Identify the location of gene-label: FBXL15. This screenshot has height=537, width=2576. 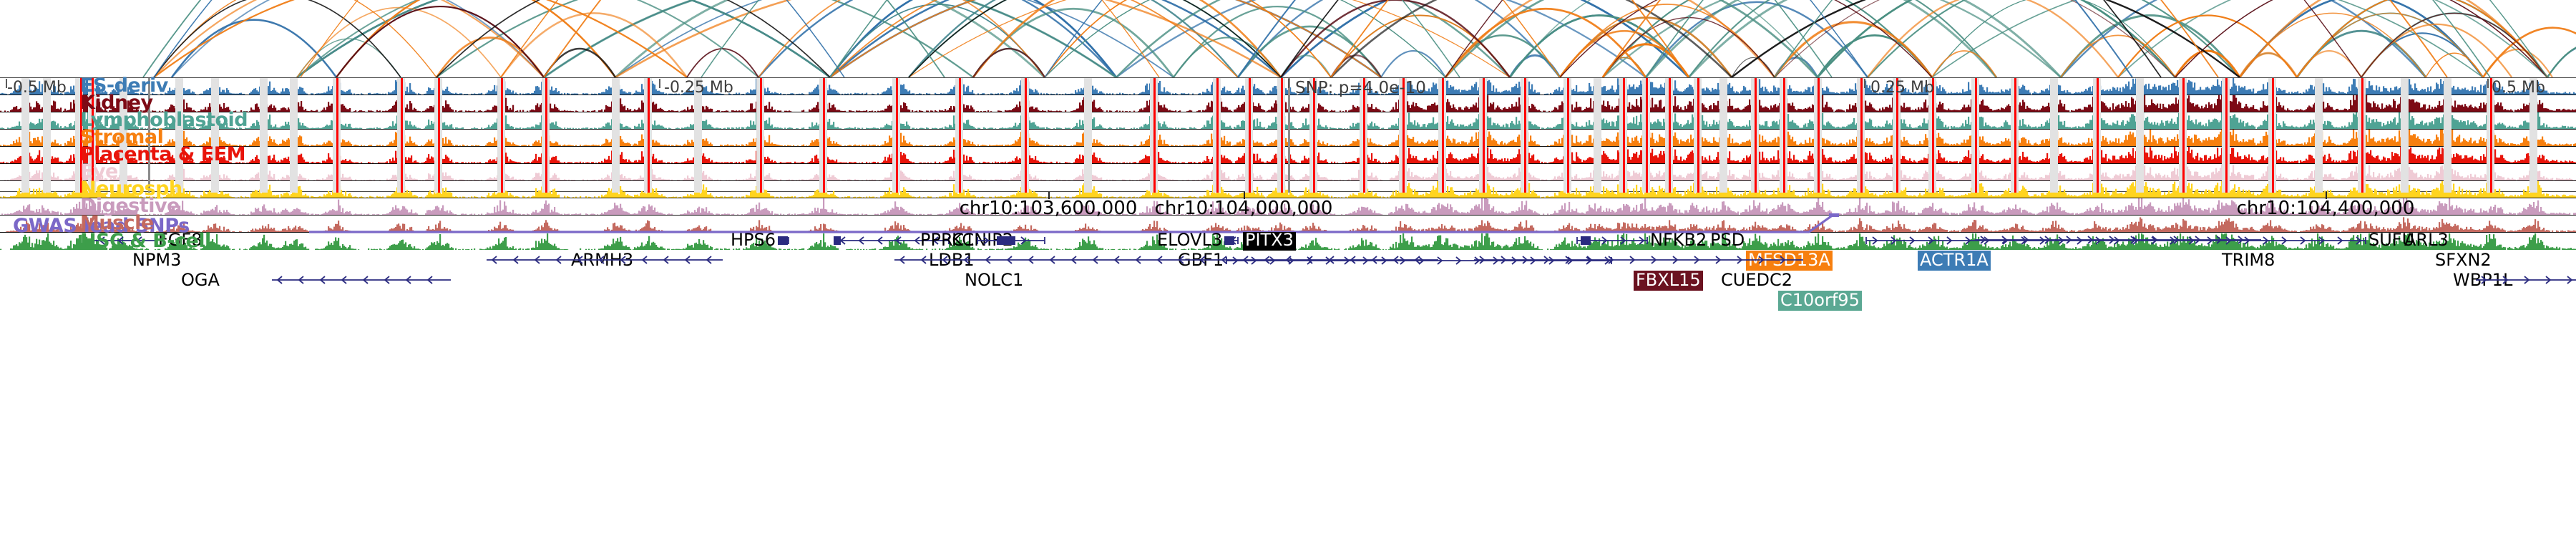
(1669, 281).